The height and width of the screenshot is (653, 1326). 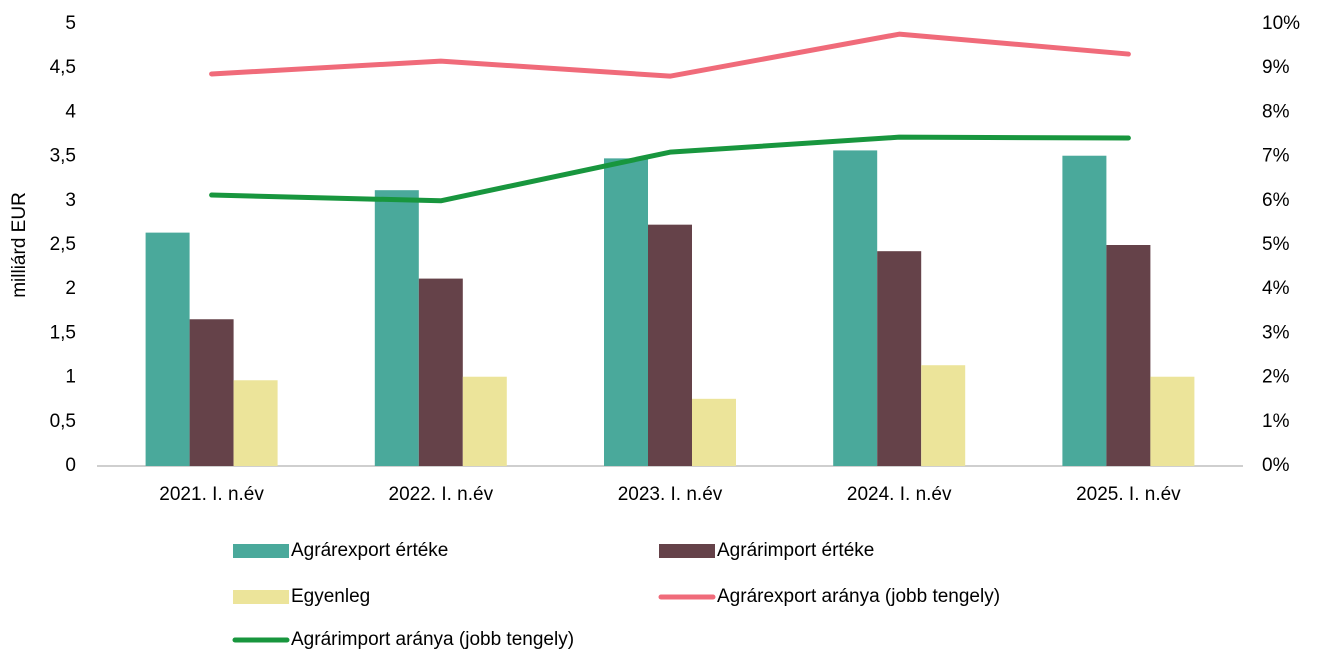 I want to click on y-tick-label: 5, so click(x=70, y=23).